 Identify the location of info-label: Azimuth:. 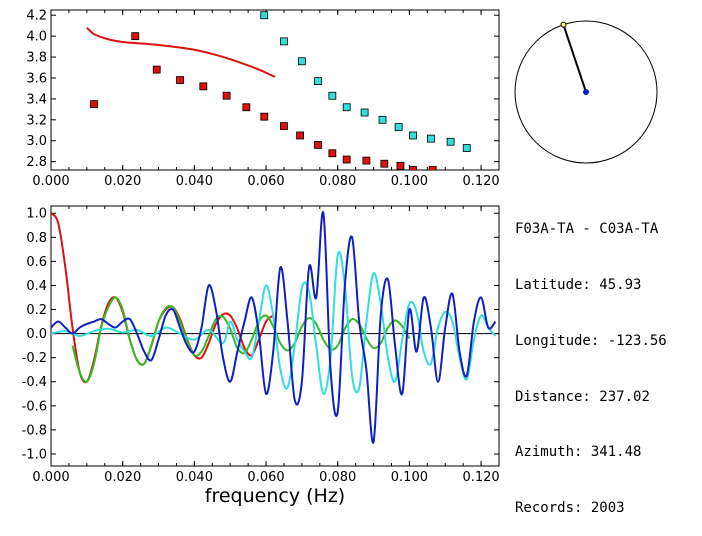
(549, 452).